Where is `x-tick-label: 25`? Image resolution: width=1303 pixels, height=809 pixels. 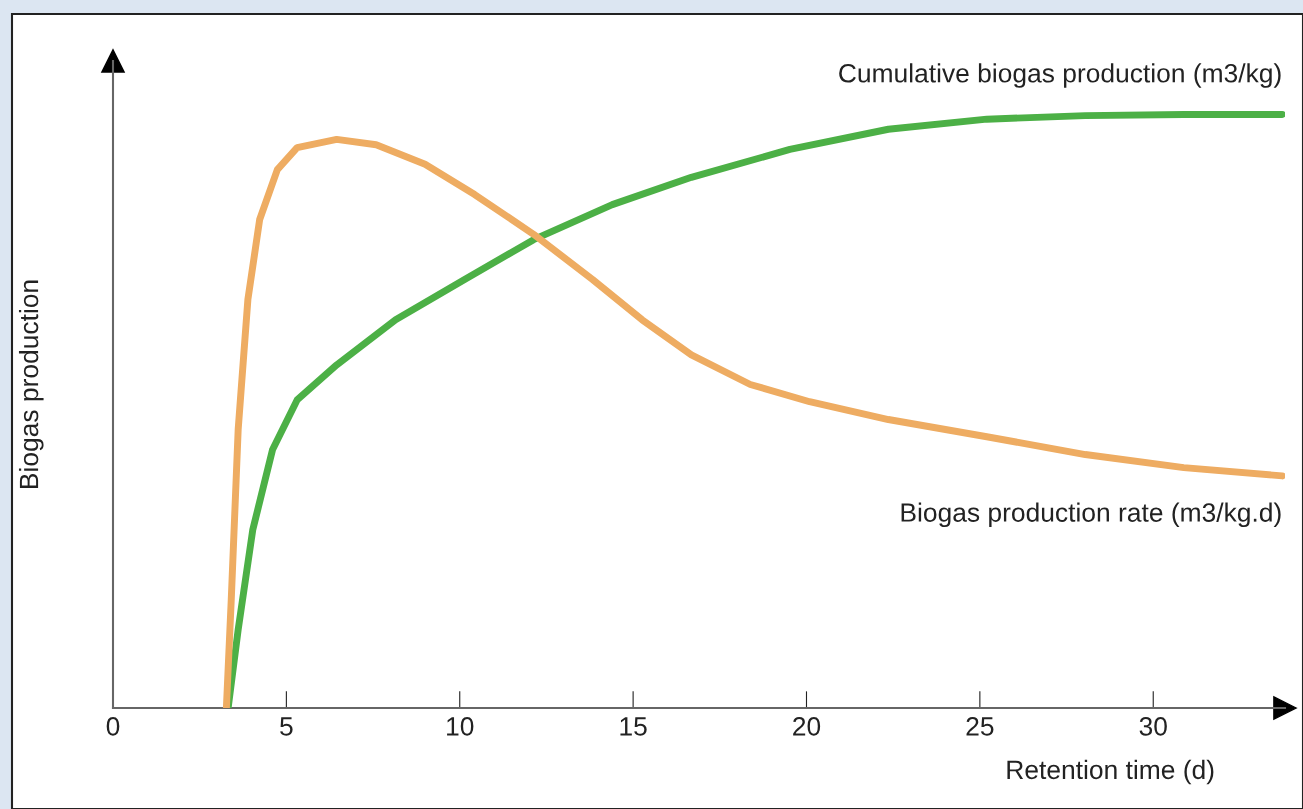
x-tick-label: 25 is located at coordinates (980, 726).